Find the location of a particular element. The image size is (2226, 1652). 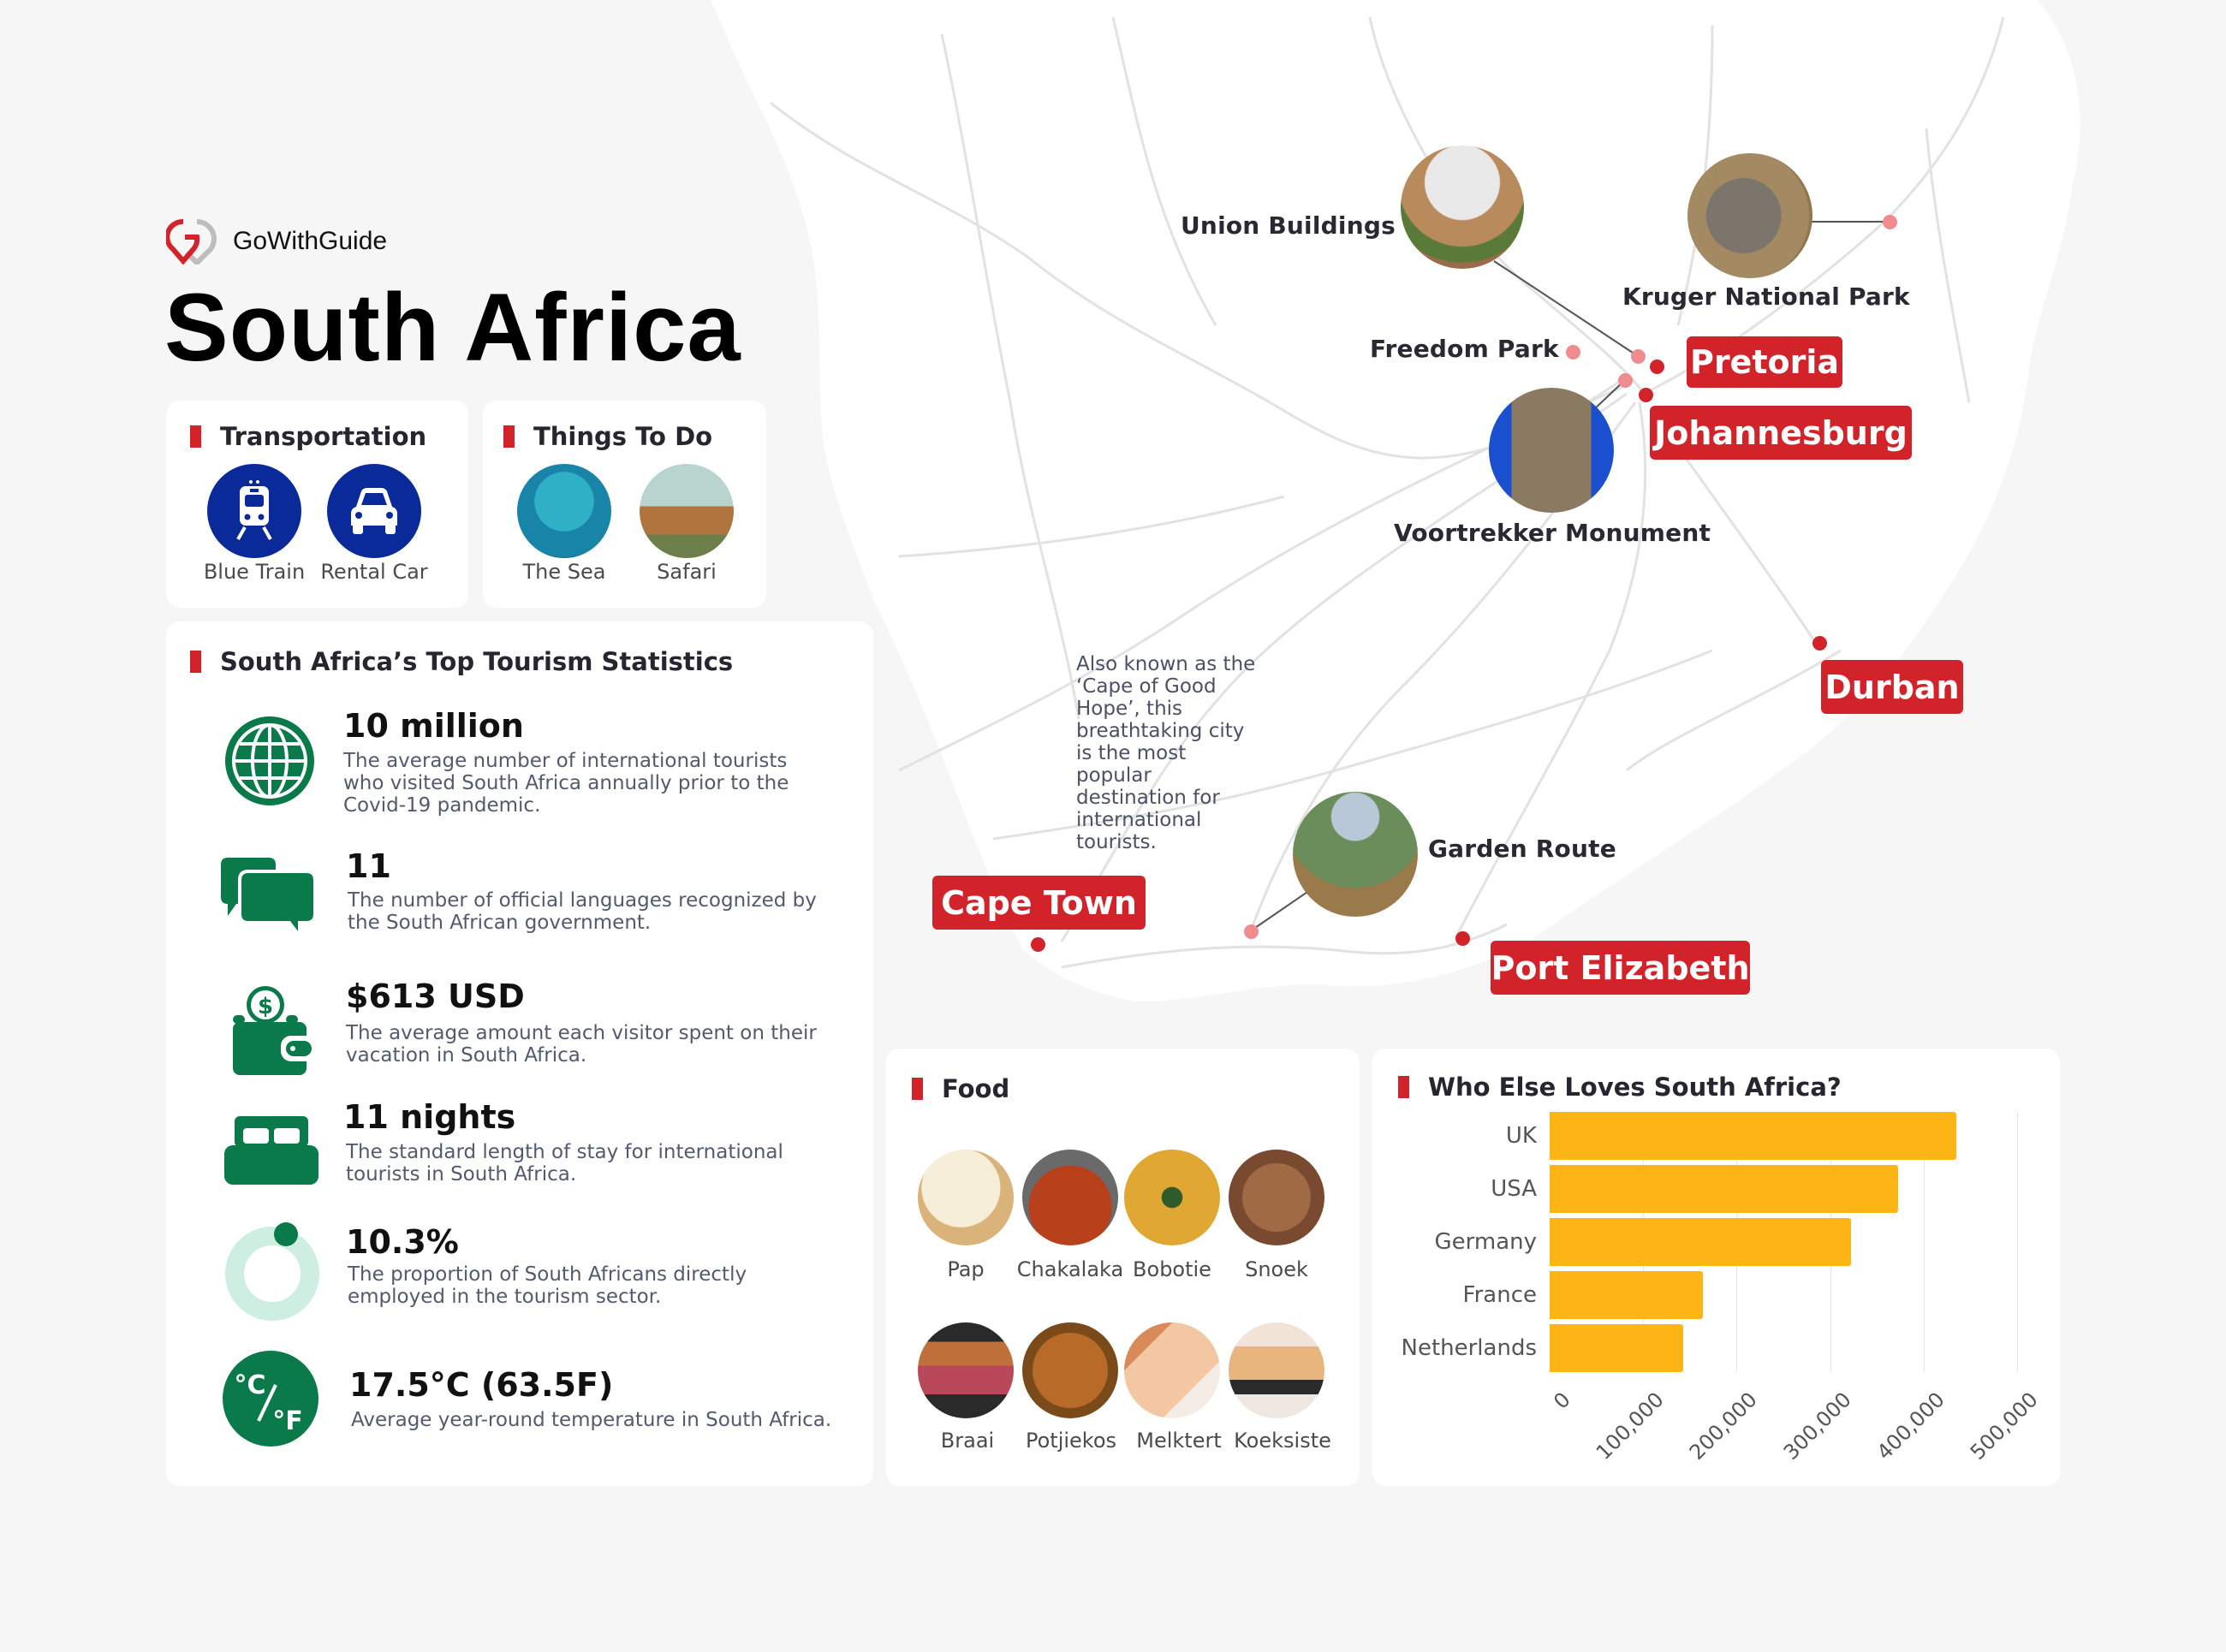

stat-value-spending: $613 USD is located at coordinates (435, 996).